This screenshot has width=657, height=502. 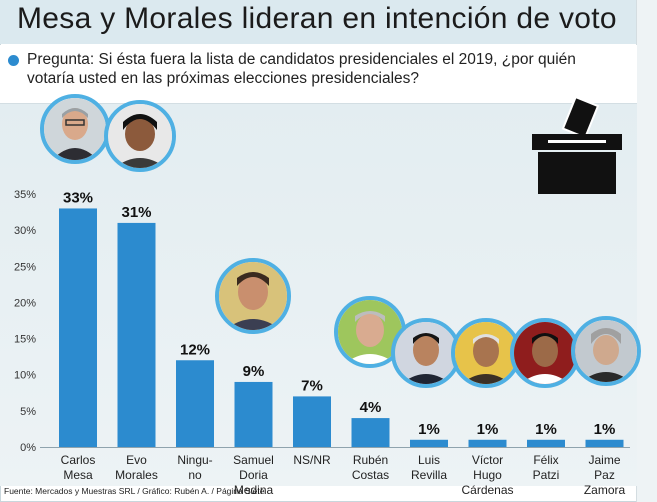 What do you see at coordinates (194, 460) in the screenshot?
I see `category-label: Ningu-` at bounding box center [194, 460].